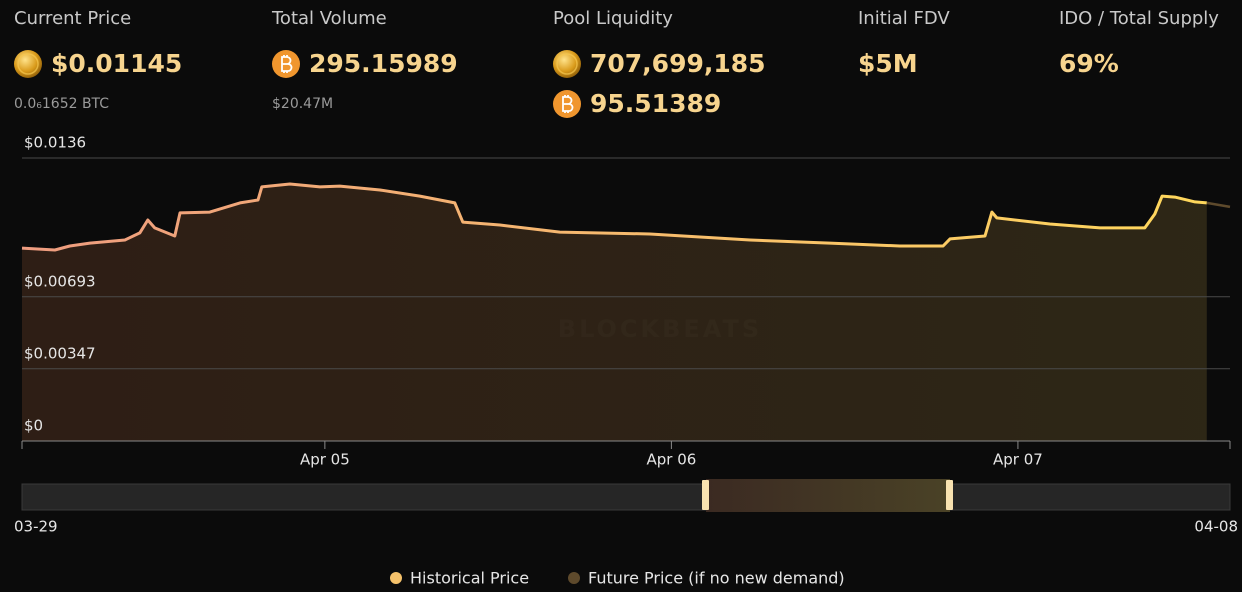 The image size is (1242, 592). Describe the element at coordinates (613, 18) in the screenshot. I see `stat-label: Pool Liquidity` at that location.